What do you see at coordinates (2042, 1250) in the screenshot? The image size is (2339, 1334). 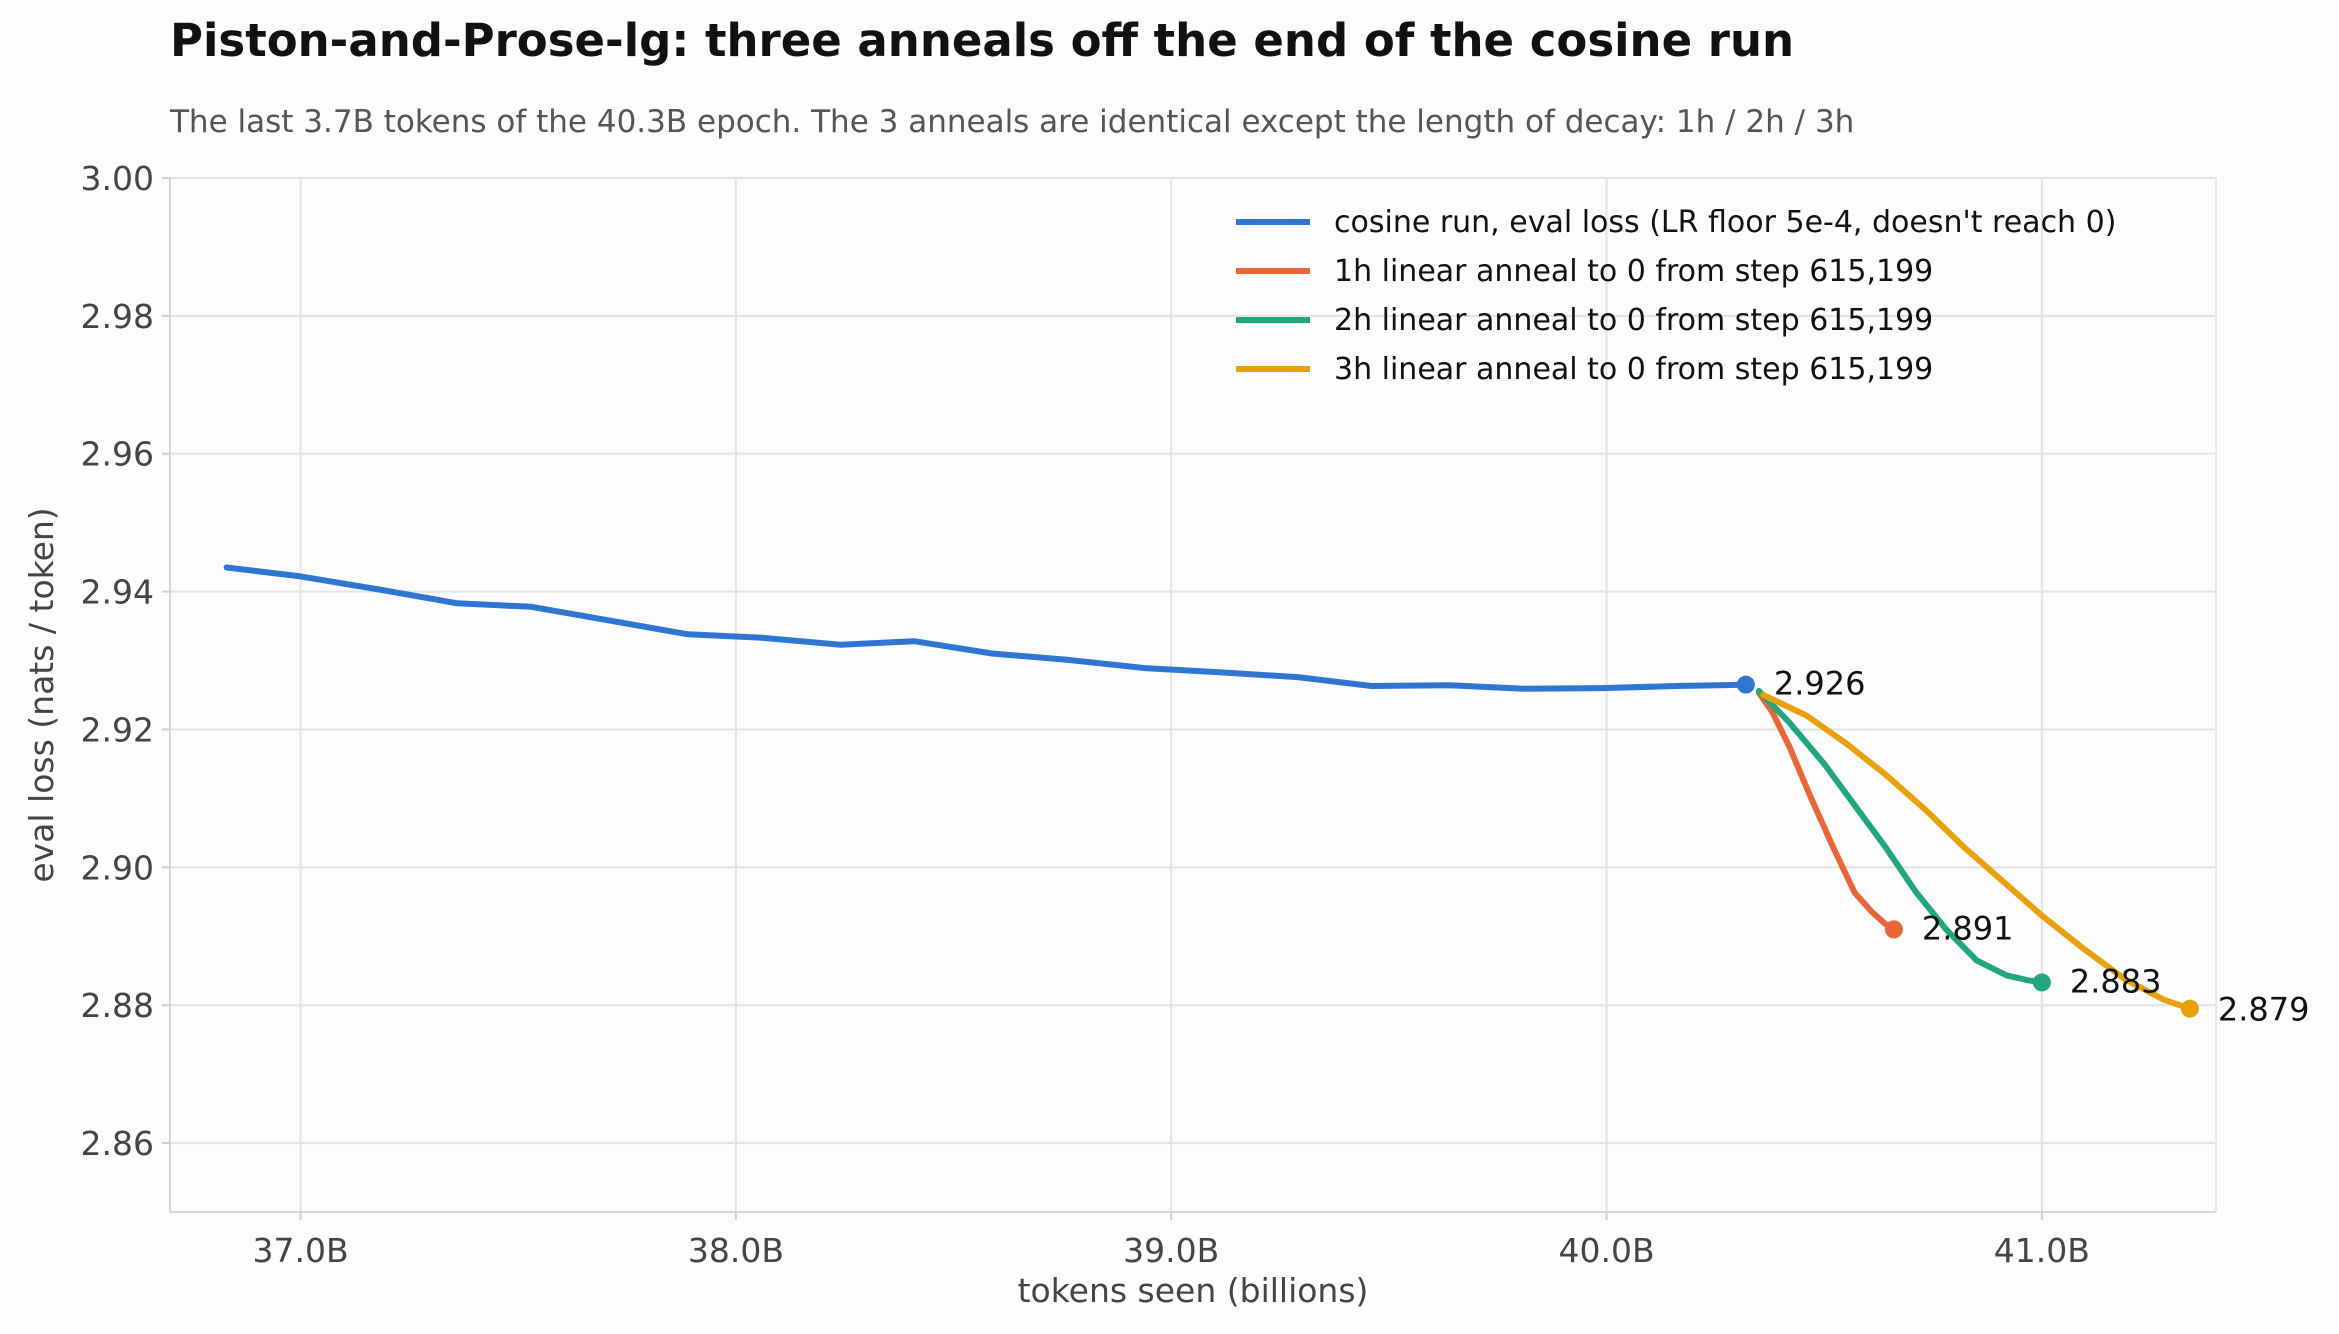 I see `x-tick-label: 41.0B` at bounding box center [2042, 1250].